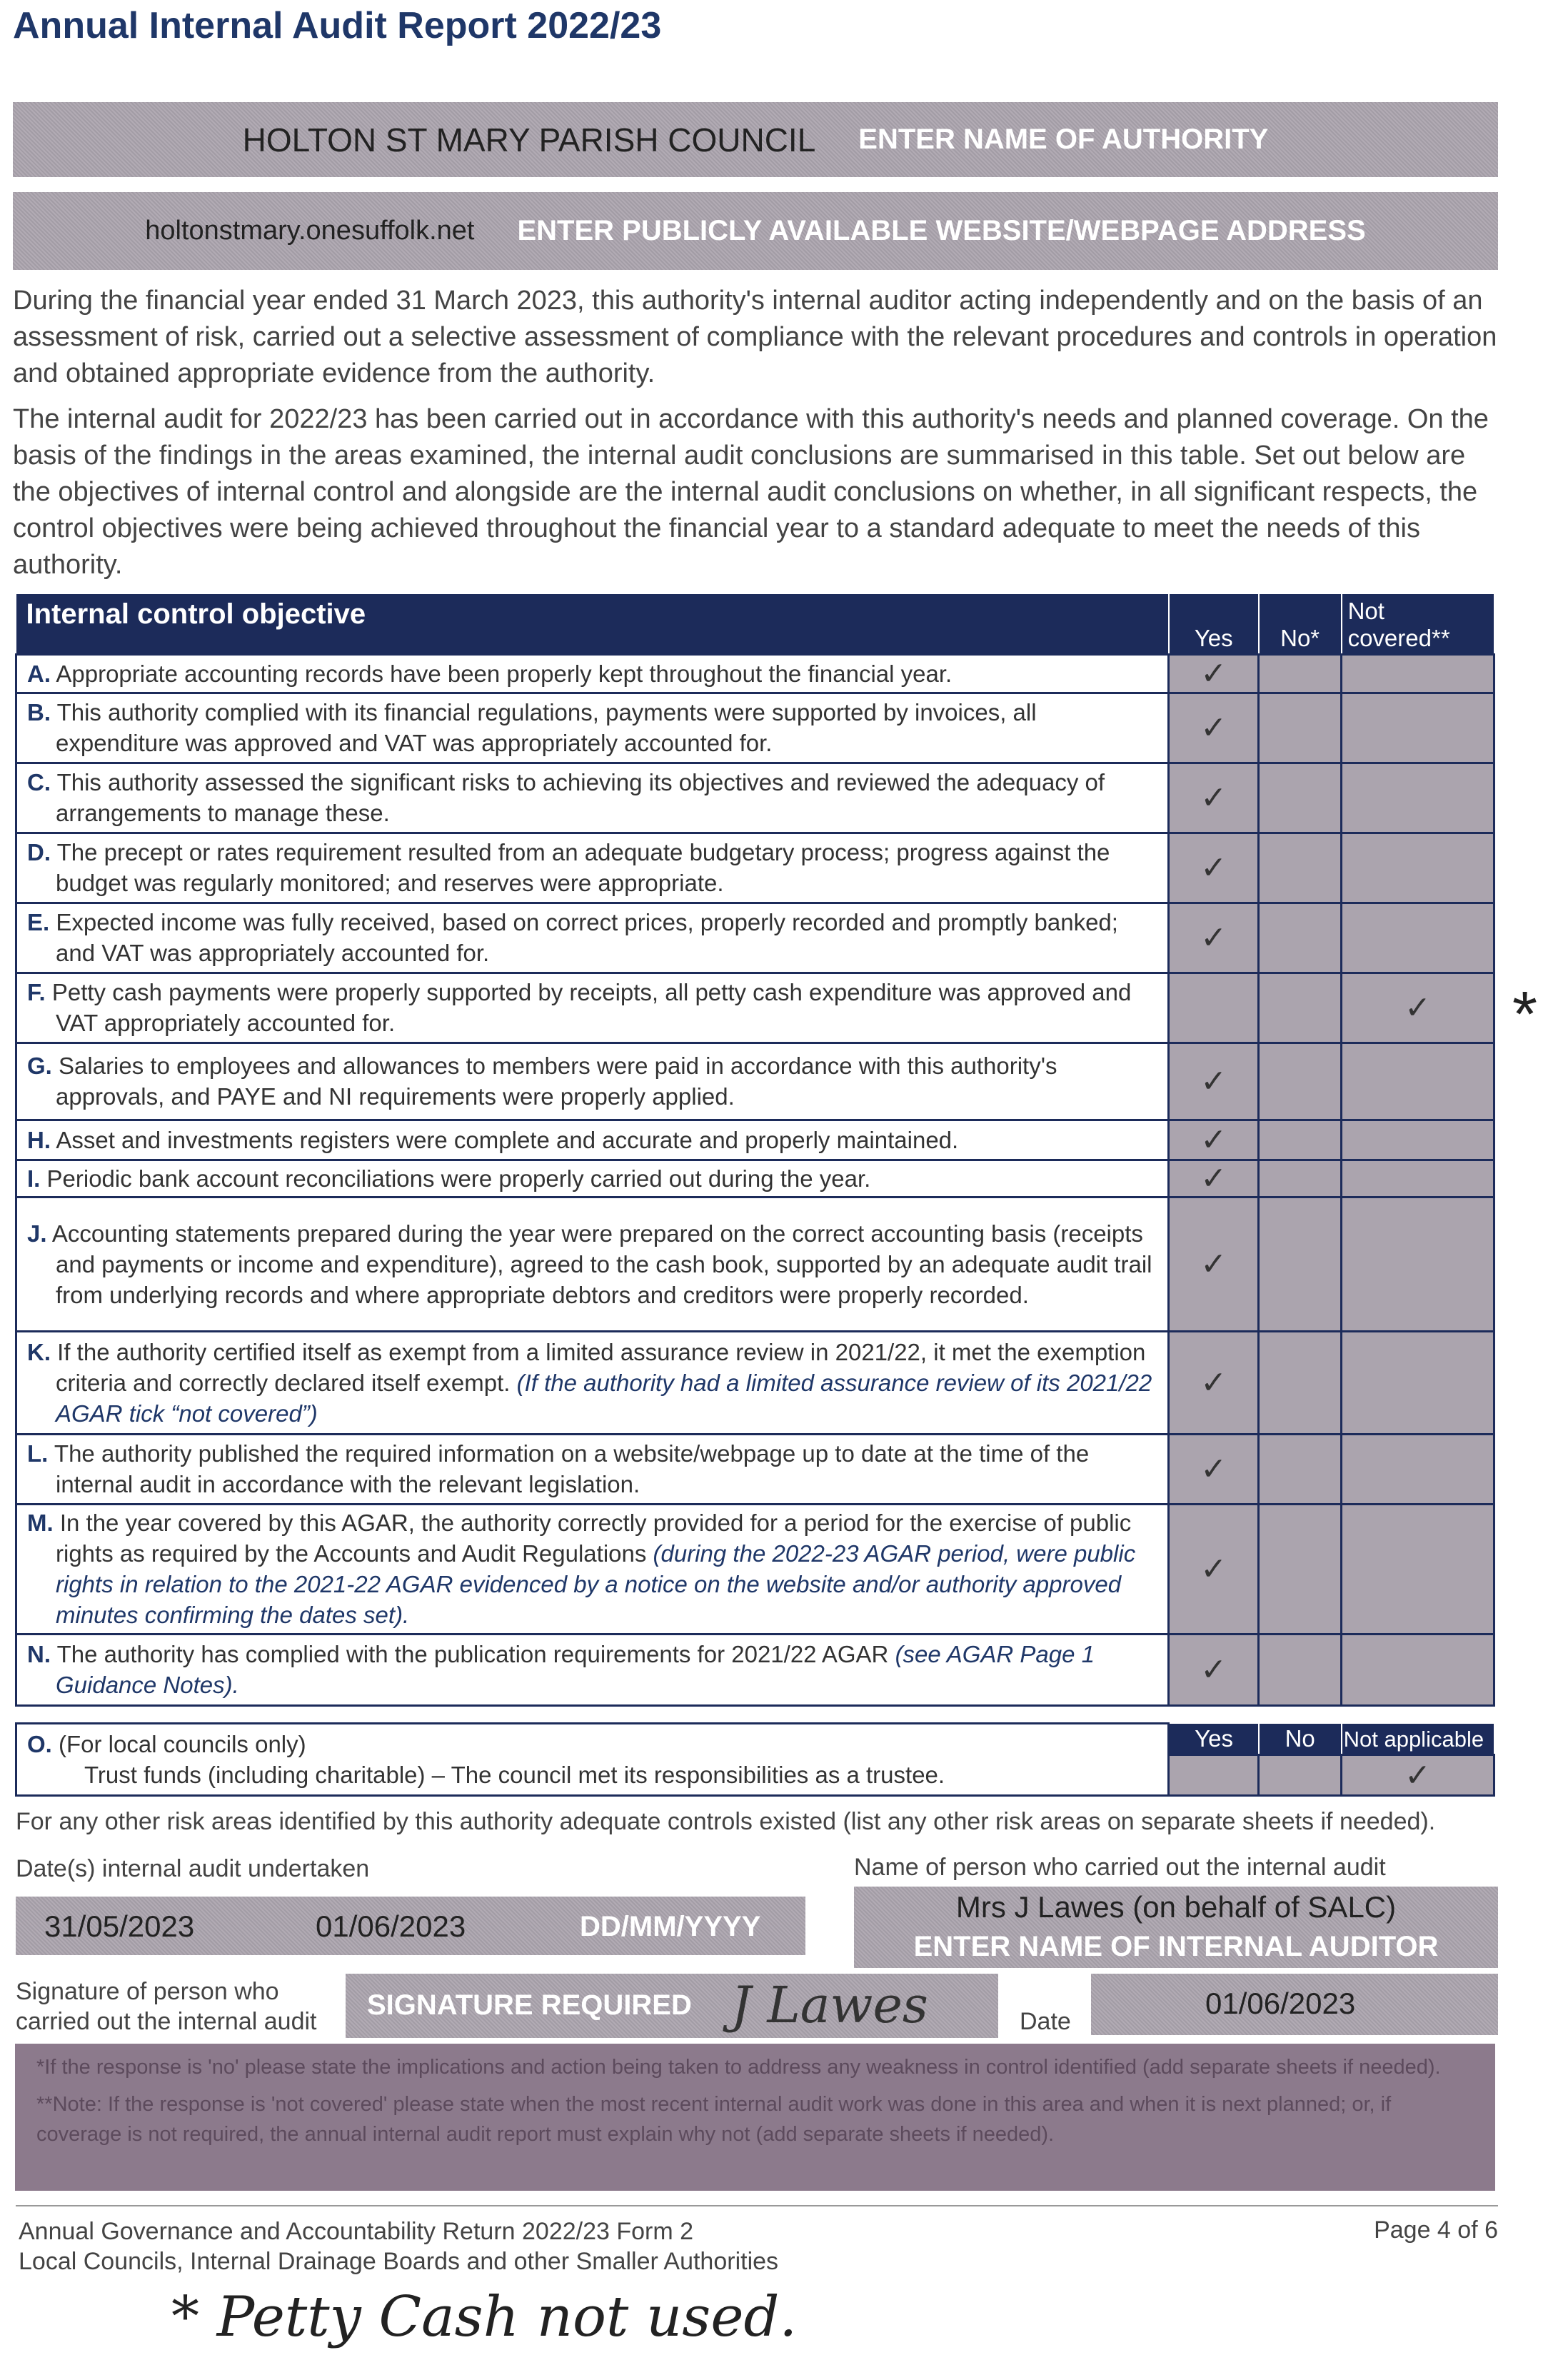  I want to click on date-end-field: 01/06/2023, so click(391, 1926).